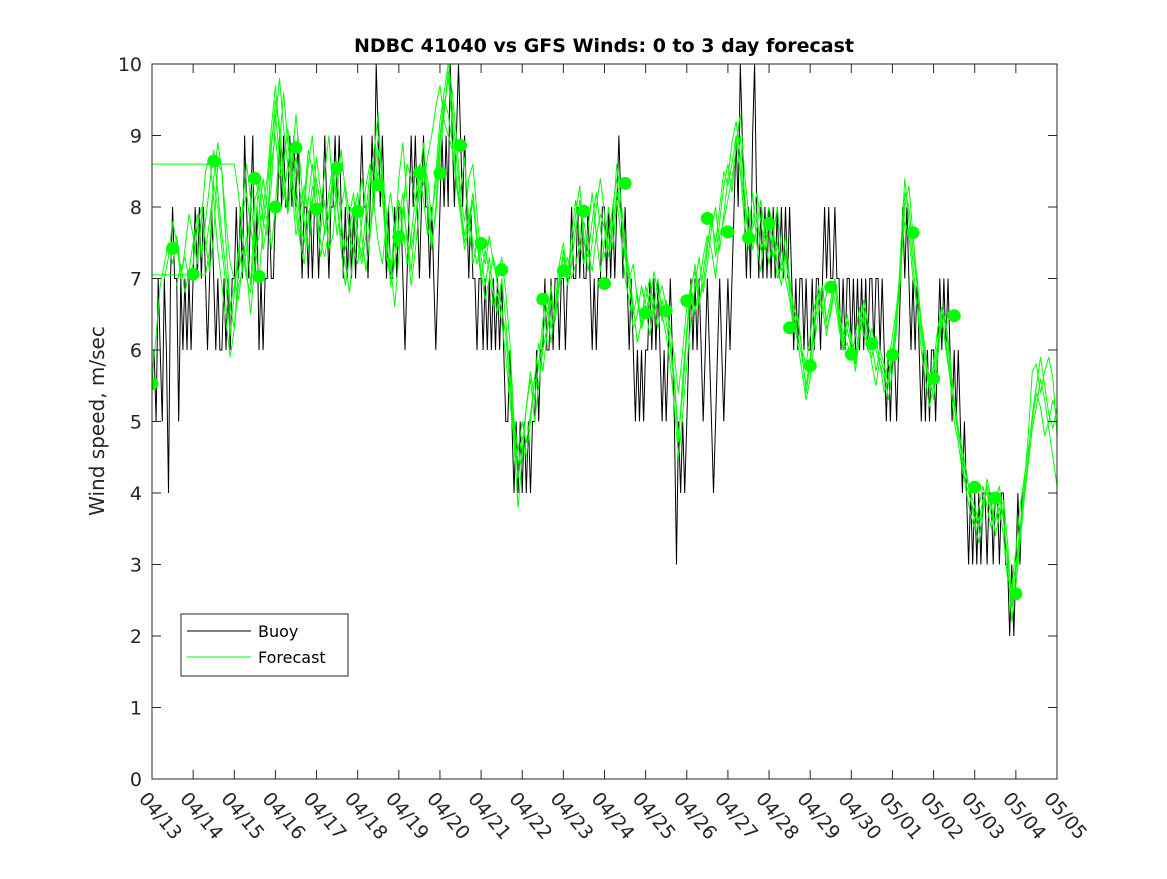 The image size is (1167, 879). I want to click on y-axis-label: Wind speed, m/sec, so click(97, 421).